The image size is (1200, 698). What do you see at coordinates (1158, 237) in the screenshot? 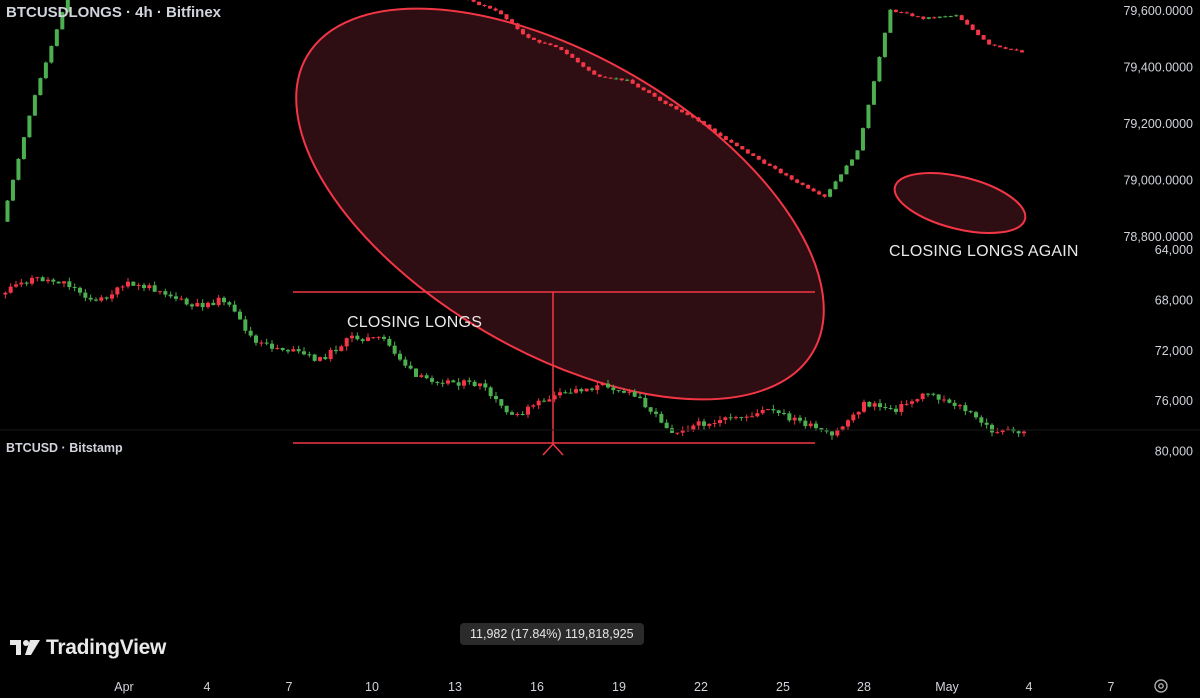
I see `y-tick-label-top: 78,800.0000` at bounding box center [1158, 237].